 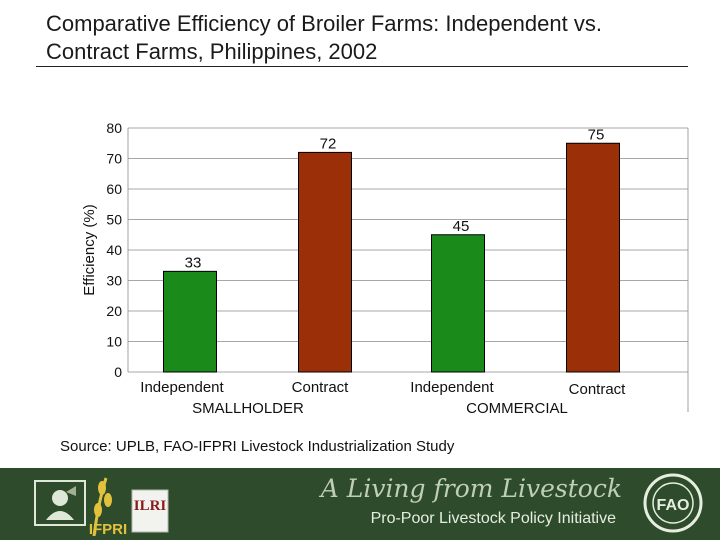 I want to click on ilri-ifpri-logo-icon: ILRI IFPRI, so click(x=143, y=506).